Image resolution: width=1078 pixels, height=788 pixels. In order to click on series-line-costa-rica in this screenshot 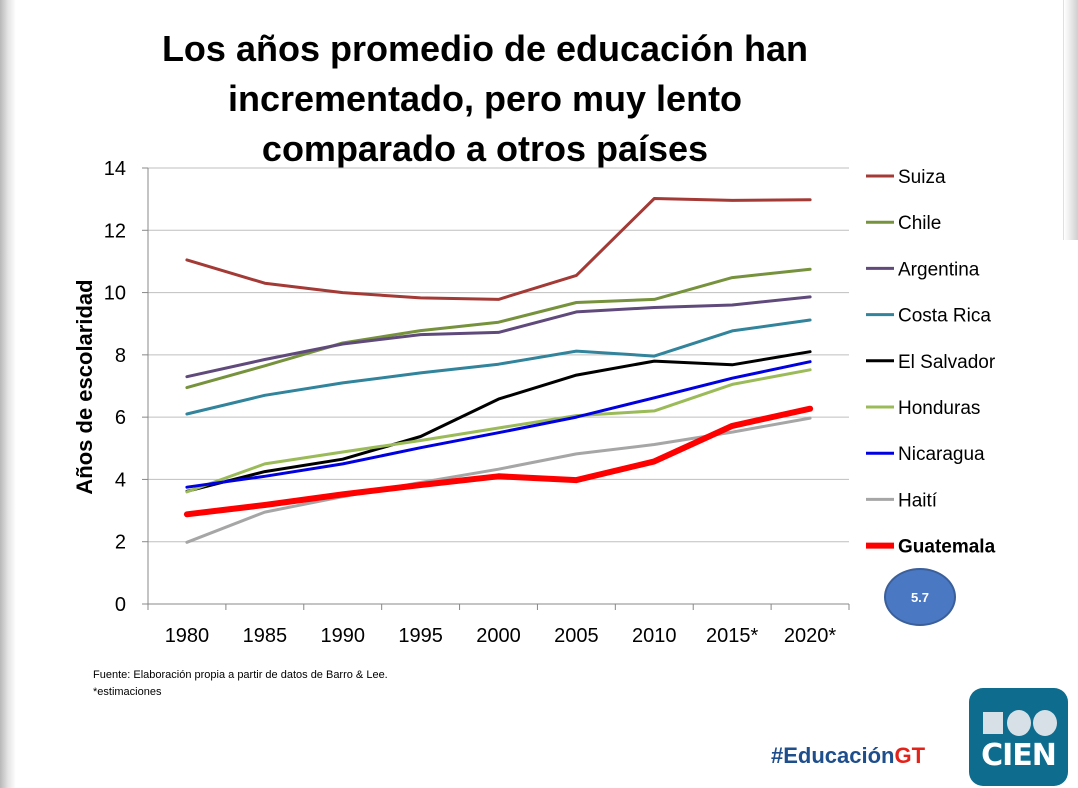, I will do `click(498, 367)`.